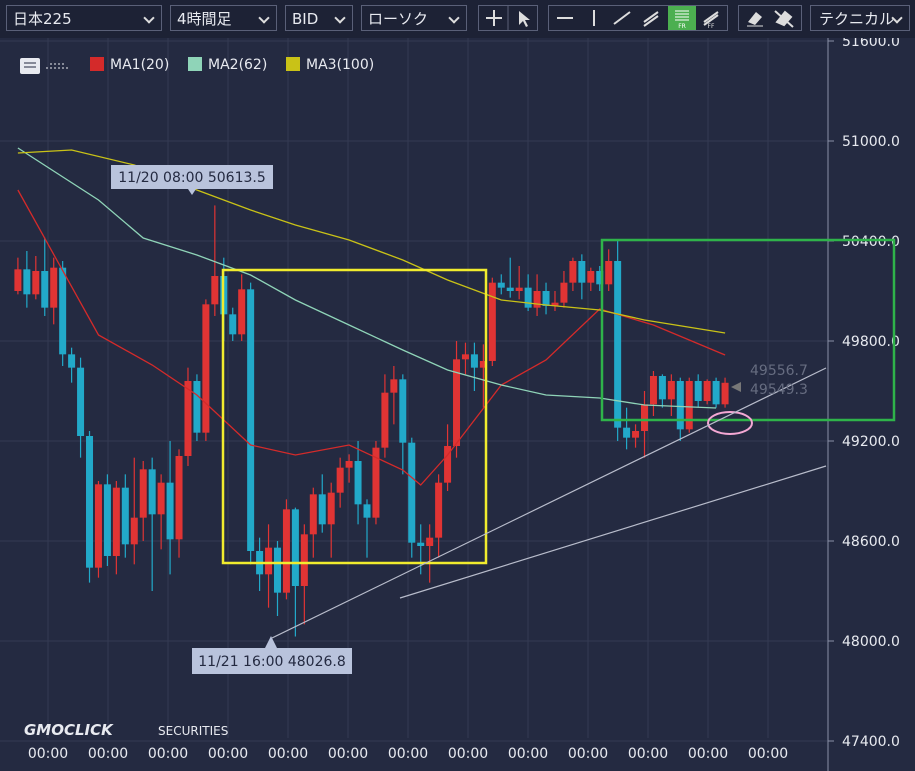 The height and width of the screenshot is (771, 915). I want to click on erase-tools, so click(770, 18).